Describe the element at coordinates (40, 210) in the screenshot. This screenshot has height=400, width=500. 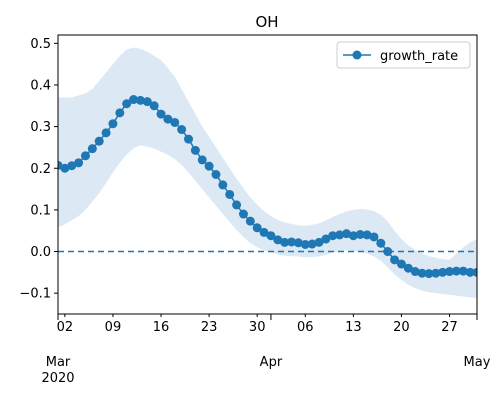
I see `y-tick-label: 0.1` at that location.